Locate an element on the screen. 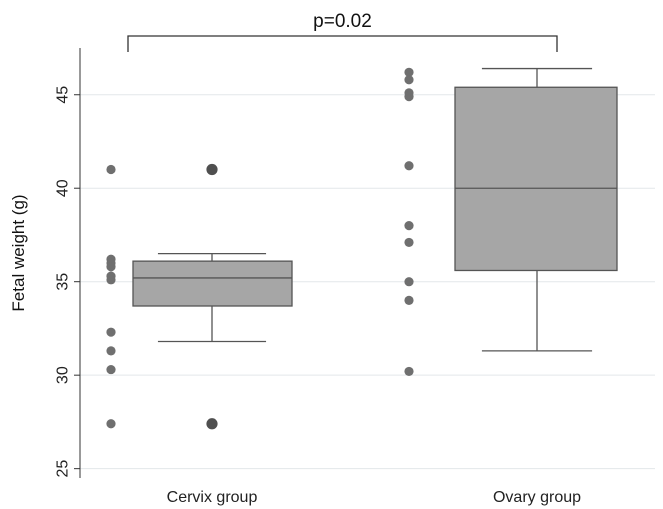 This screenshot has height=509, width=663. category-labels: Cervix group Ovary group is located at coordinates (374, 497).